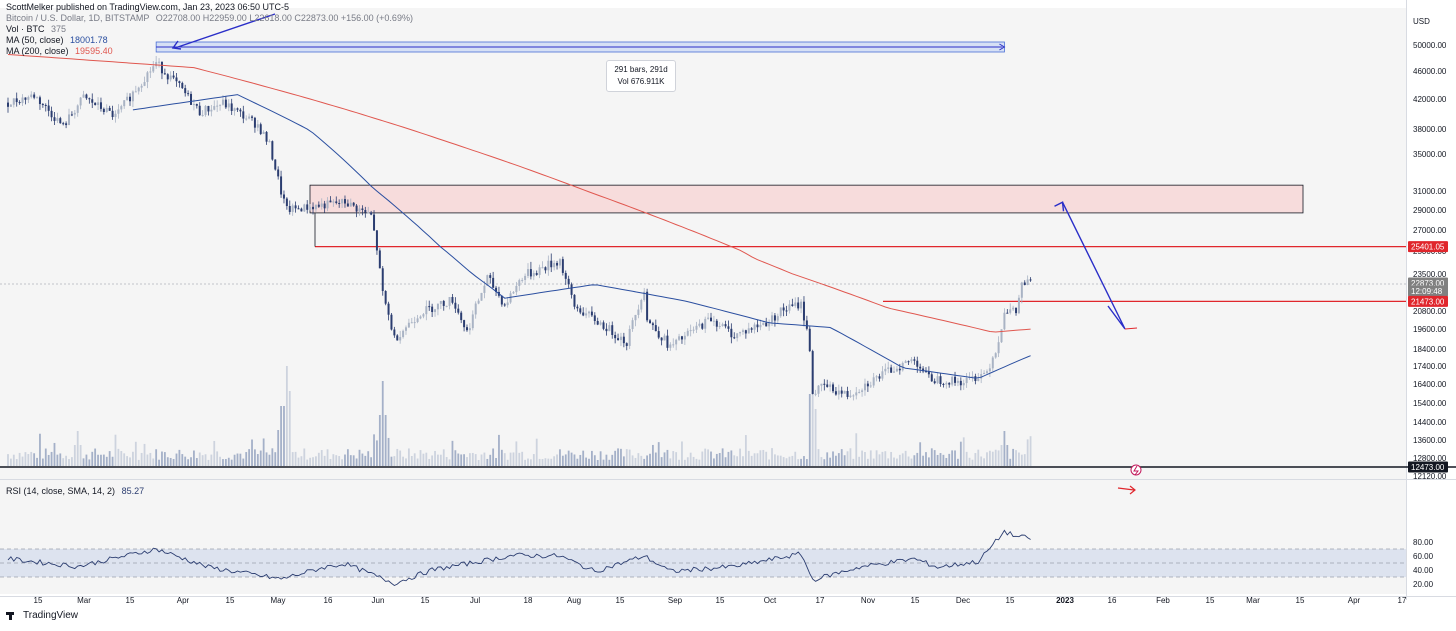  Describe the element at coordinates (1428, 467) in the screenshot. I see `price-badge` at that location.